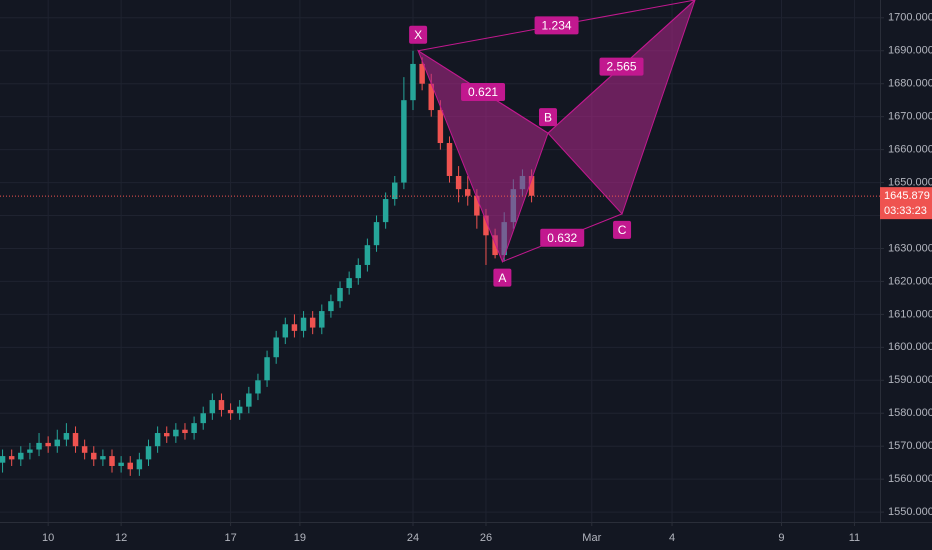  What do you see at coordinates (230, 538) in the screenshot?
I see `x-tick-label: 17` at bounding box center [230, 538].